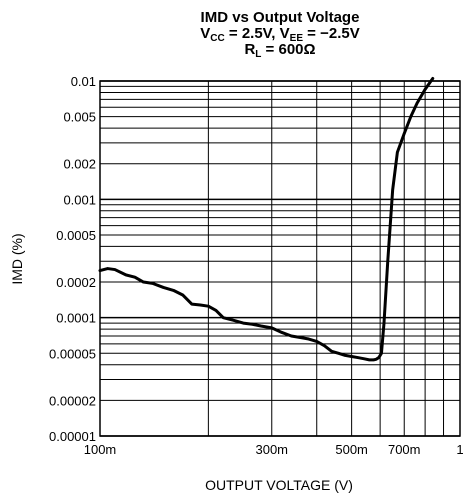 This screenshot has width=466, height=495. I want to click on y-tick-label: 0.0005, so click(76, 235).